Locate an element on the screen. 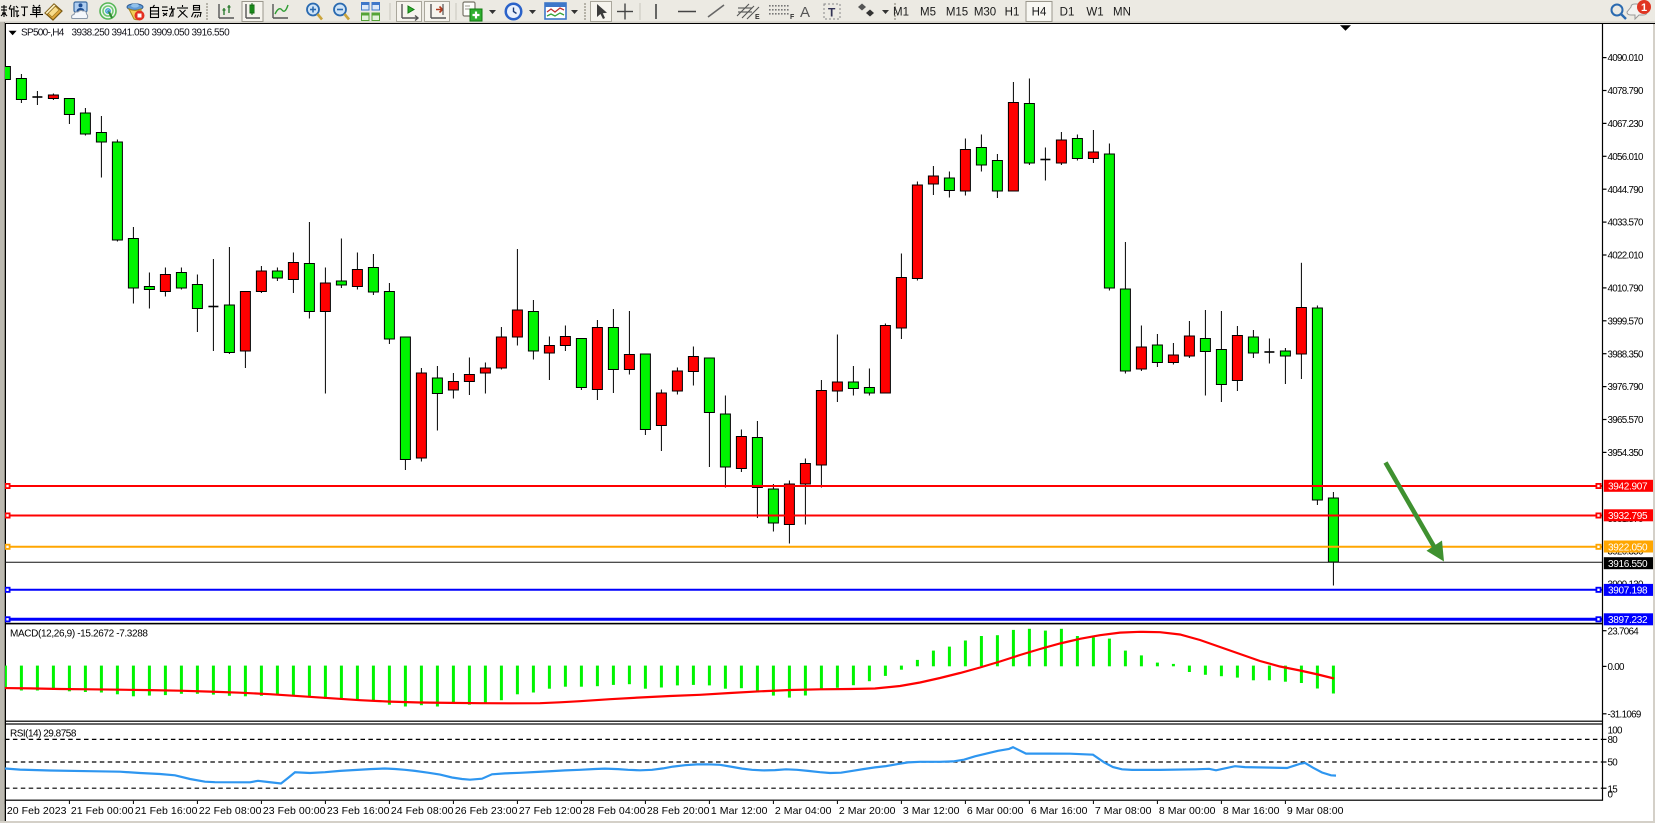  svg-text: 1 is located at coordinates (1644, 8).